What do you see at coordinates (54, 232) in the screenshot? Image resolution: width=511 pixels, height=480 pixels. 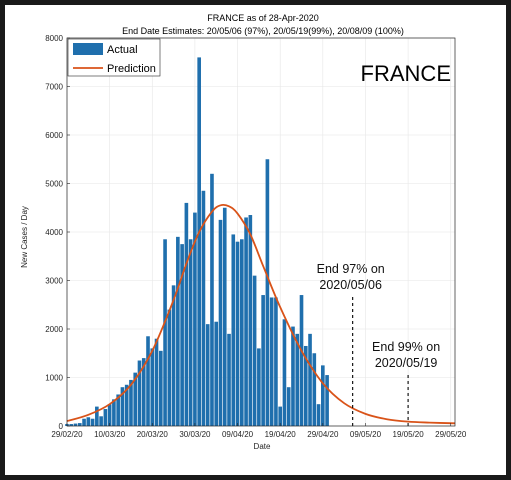 I see `y-tick-label: 4000` at bounding box center [54, 232].